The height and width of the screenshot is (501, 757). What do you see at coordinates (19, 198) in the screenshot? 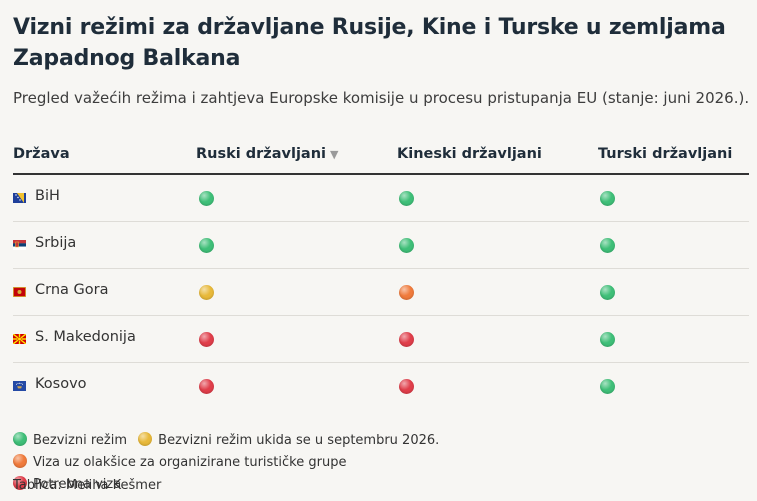
I see `bih-flag-icon` at bounding box center [19, 198].